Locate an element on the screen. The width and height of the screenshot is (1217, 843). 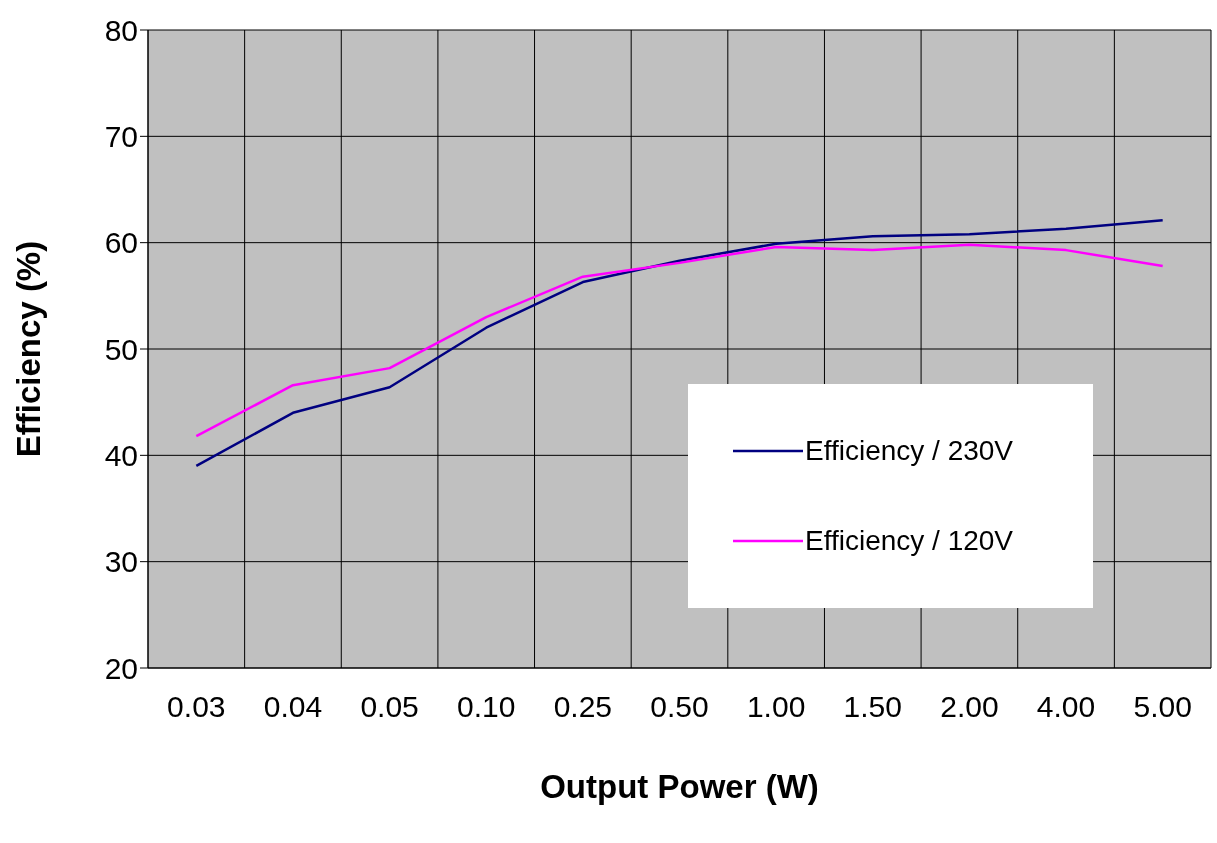
legend-label: Efficiency / 230V is located at coordinates (909, 451).